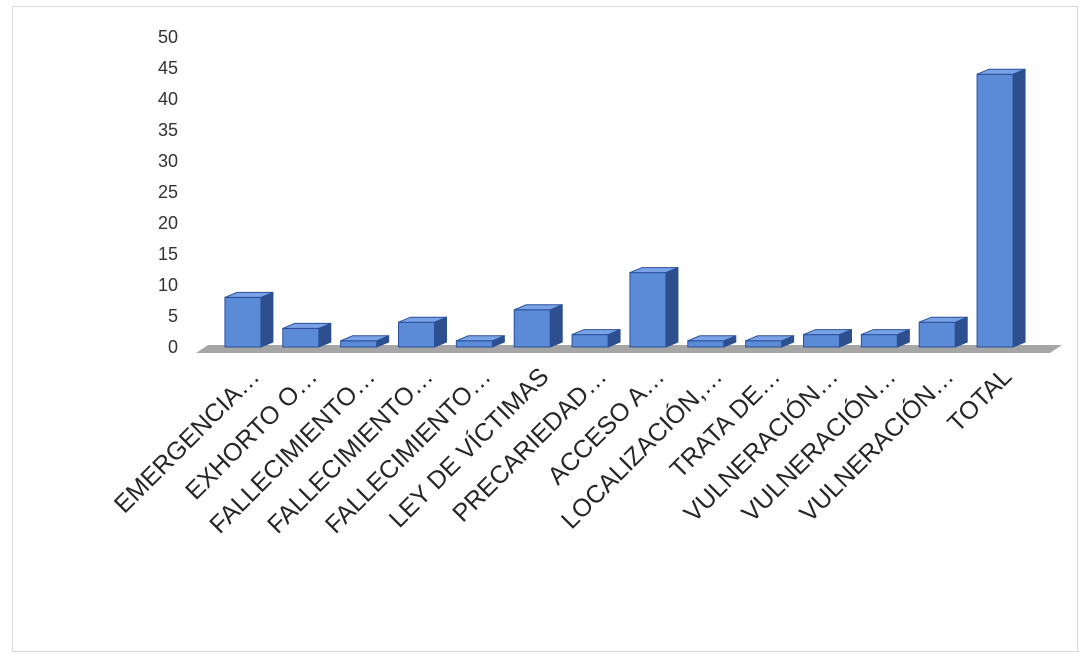 The width and height of the screenshot is (1086, 659). I want to click on x-category-label: TOTAL, so click(979, 399).